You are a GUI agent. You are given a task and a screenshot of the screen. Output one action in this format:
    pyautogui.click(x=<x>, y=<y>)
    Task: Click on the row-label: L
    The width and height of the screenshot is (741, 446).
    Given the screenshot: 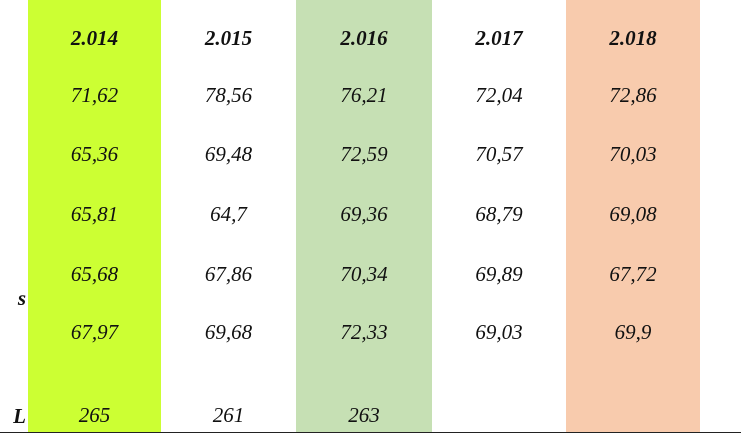 What is the action you would take?
    pyautogui.click(x=19, y=416)
    